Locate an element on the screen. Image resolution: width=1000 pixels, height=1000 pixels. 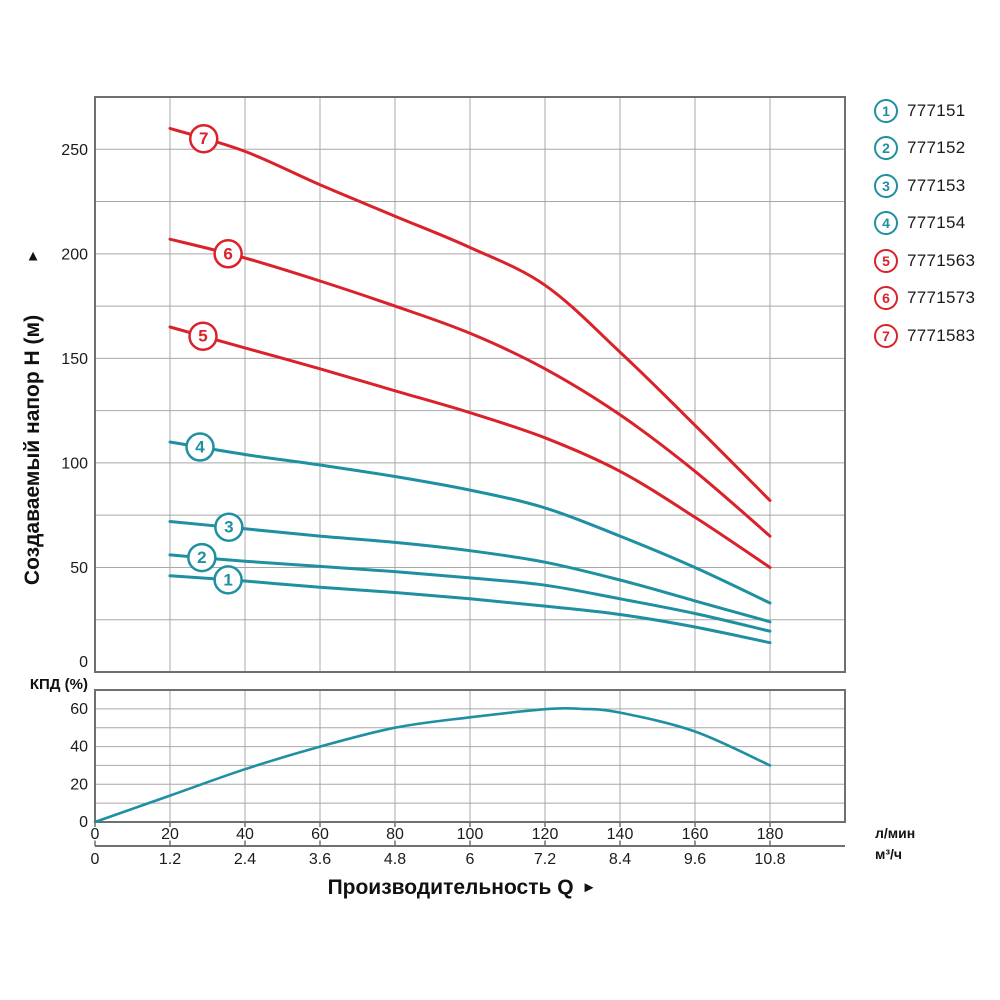
legend-number-badge: 6 is located at coordinates (886, 298).